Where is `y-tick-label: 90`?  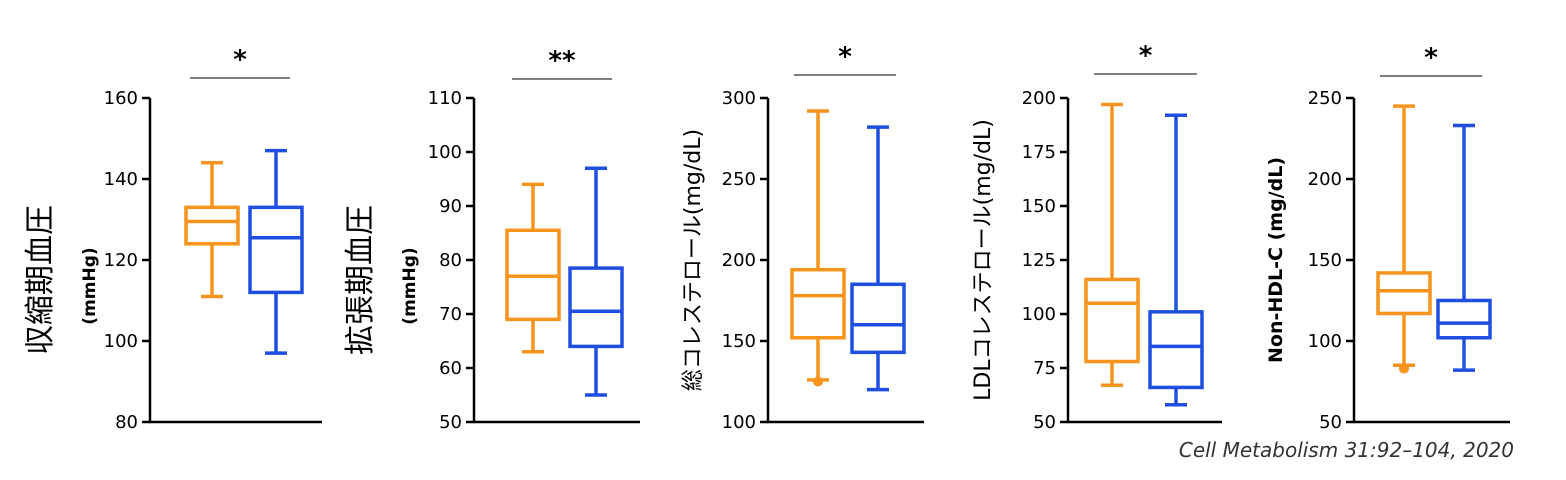 y-tick-label: 90 is located at coordinates (450, 206).